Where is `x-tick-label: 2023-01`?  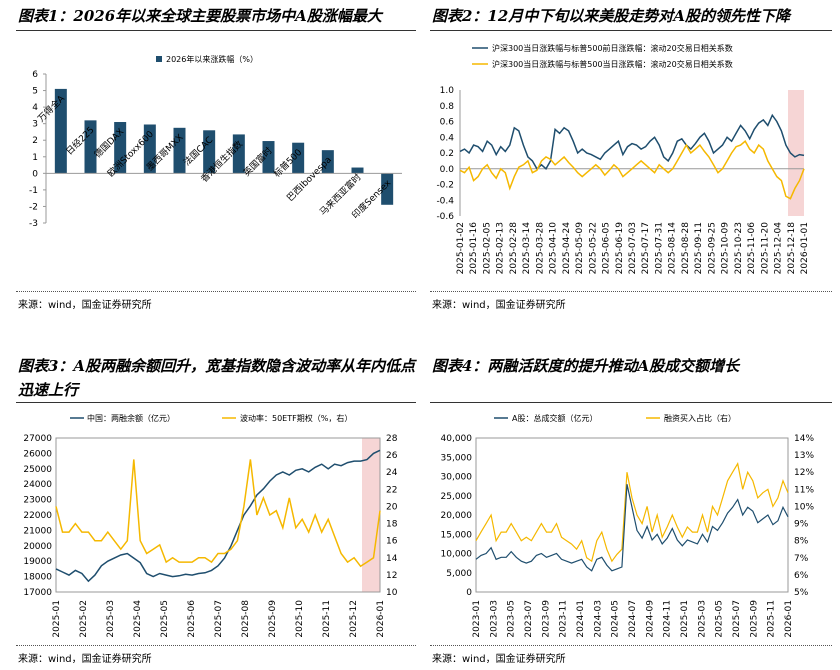
x-tick-label: 2023-01 is located at coordinates (477, 619).